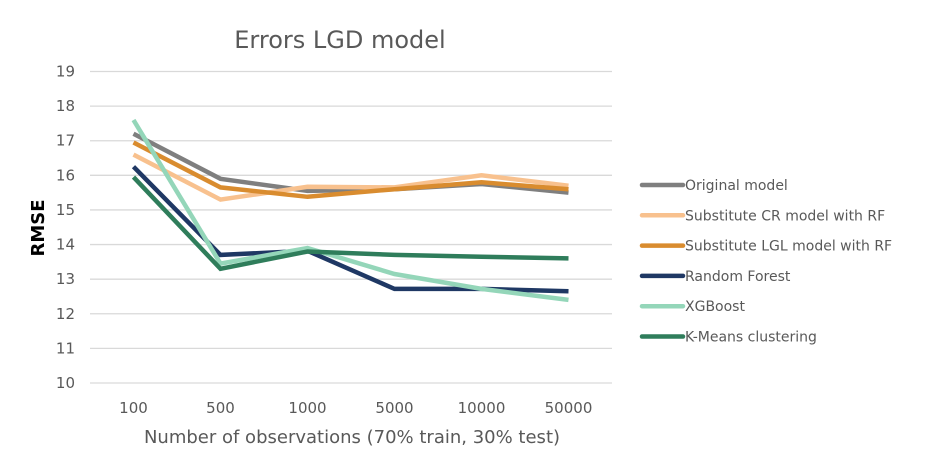 The height and width of the screenshot is (472, 940). Describe the element at coordinates (736, 186) in the screenshot. I see `legend-label: Original model` at that location.